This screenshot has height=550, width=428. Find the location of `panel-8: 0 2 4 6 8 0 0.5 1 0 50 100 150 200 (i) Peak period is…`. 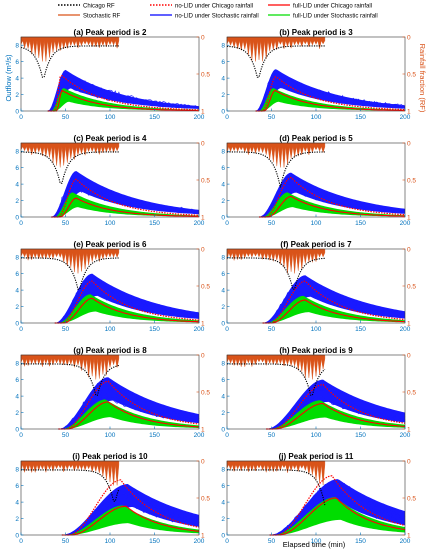

panel-8: 0 2 4 6 8 0 0.5 1 0 50 100 150 200 (i) Peak period is… is located at coordinates (112, 498).